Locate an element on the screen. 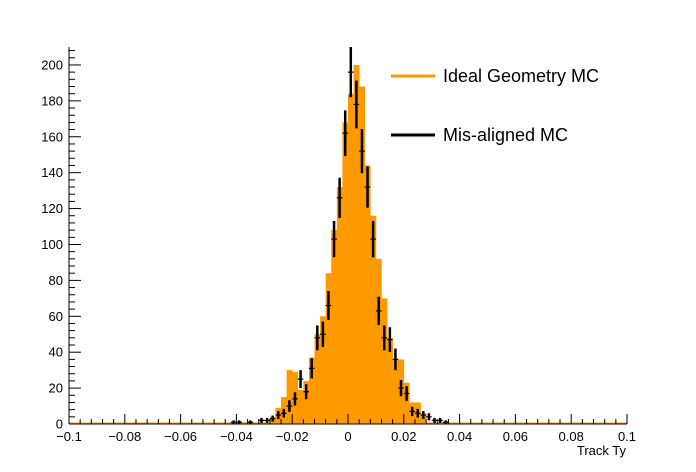  y-tick-label: 100 is located at coordinates (52, 244).